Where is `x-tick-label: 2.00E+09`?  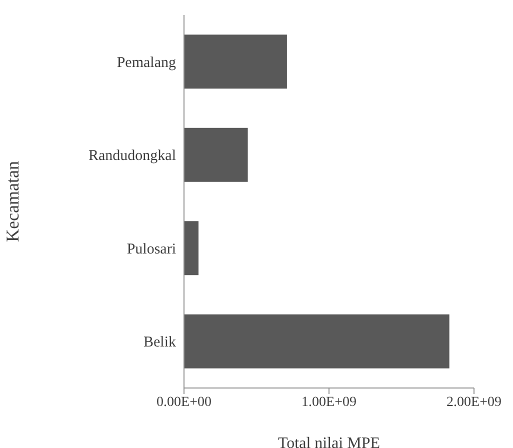
x-tick-label: 2.00E+09 is located at coordinates (474, 402).